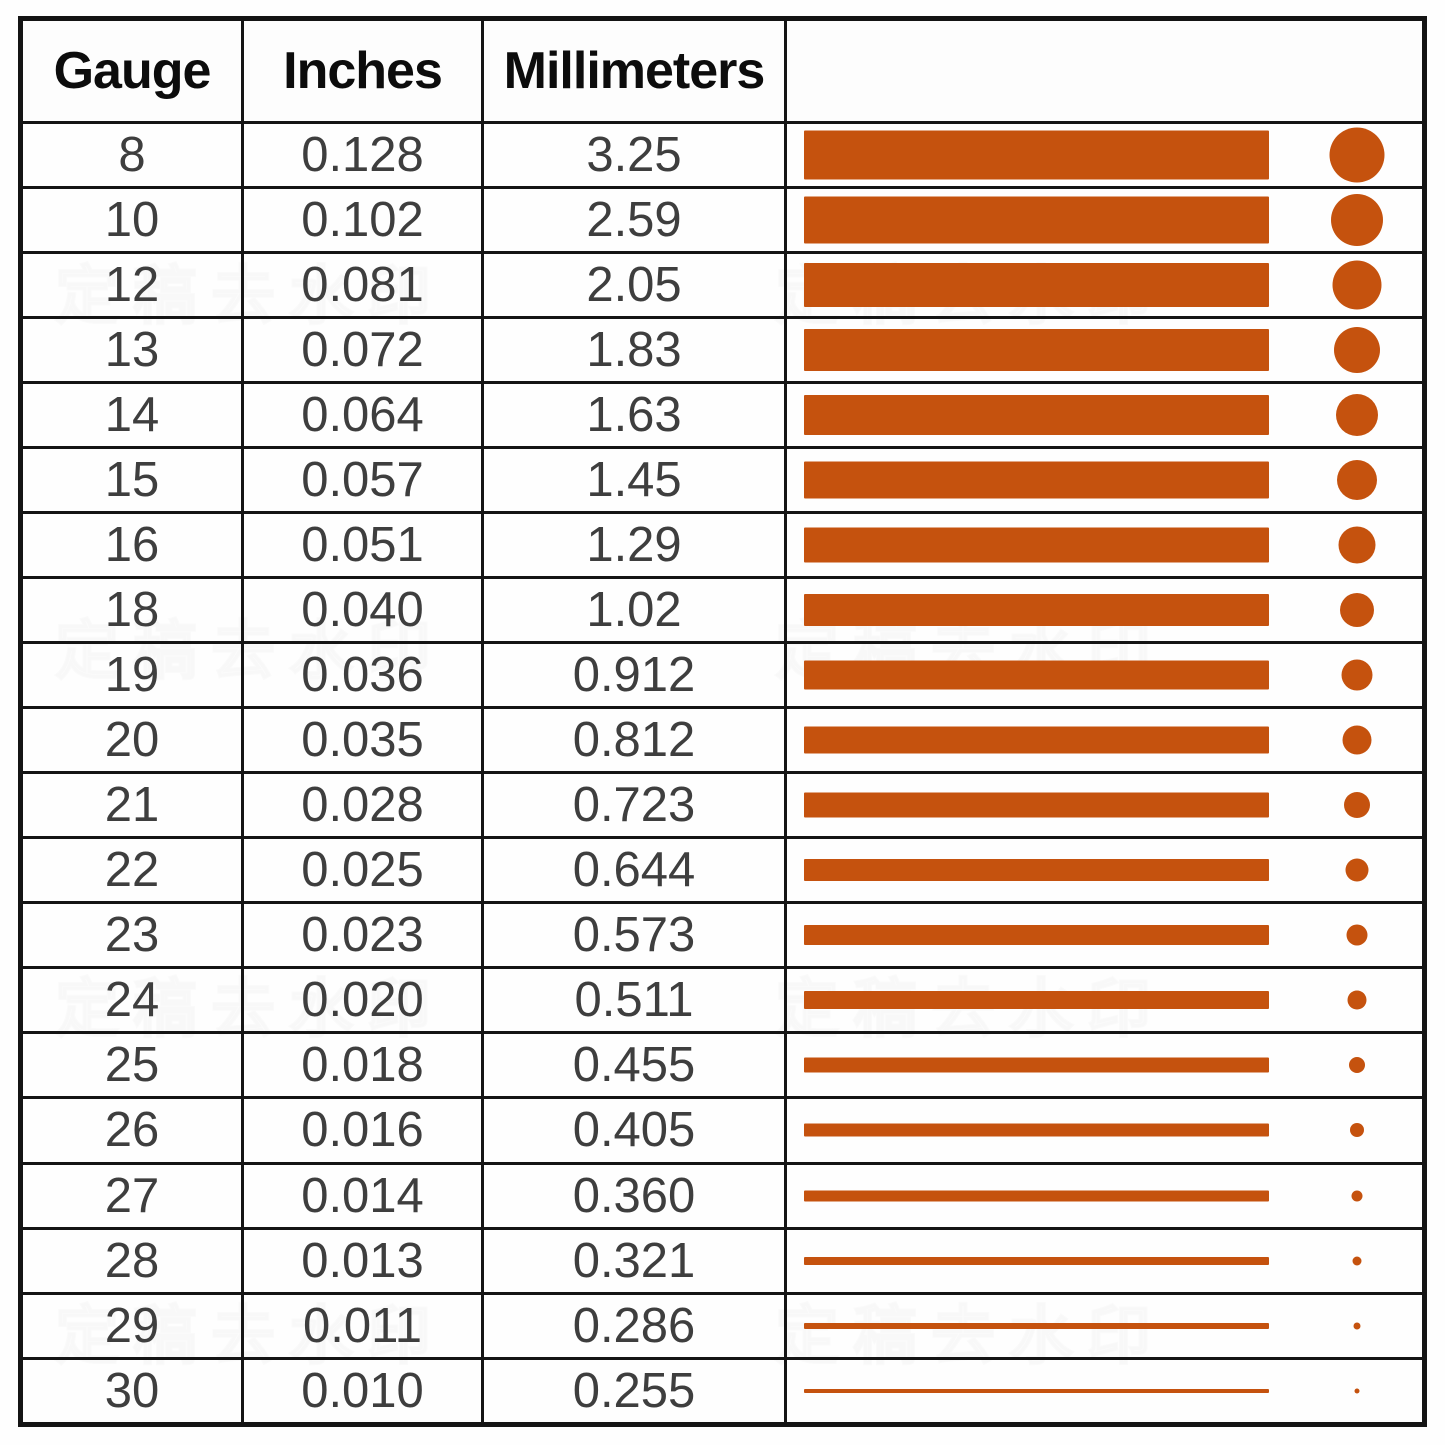 The height and width of the screenshot is (1445, 1445). I want to click on inches-cell: 0.020, so click(362, 1000).